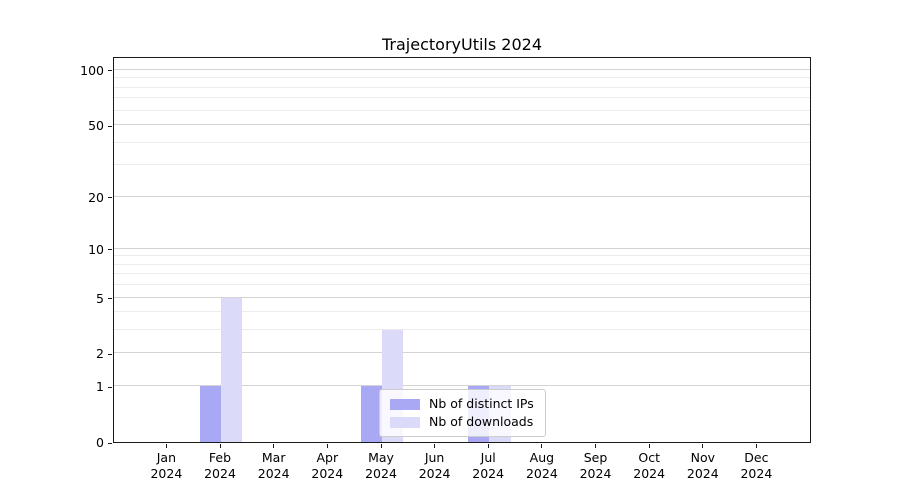 The image size is (900, 500). What do you see at coordinates (481, 403) in the screenshot?
I see `legend-label-distinct-ips: Nb of distinct IPs` at bounding box center [481, 403].